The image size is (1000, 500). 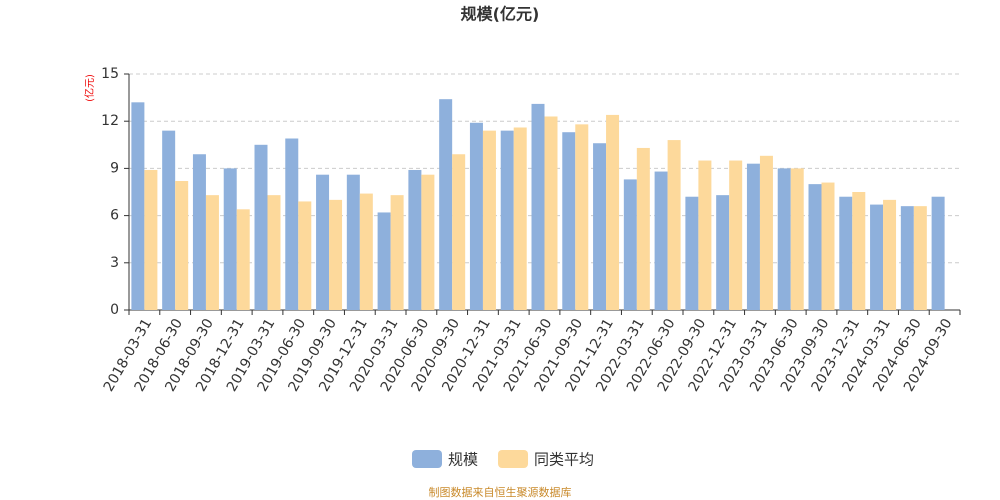 What do you see at coordinates (564, 460) in the screenshot?
I see `legend-label: 同类平均` at bounding box center [564, 460].